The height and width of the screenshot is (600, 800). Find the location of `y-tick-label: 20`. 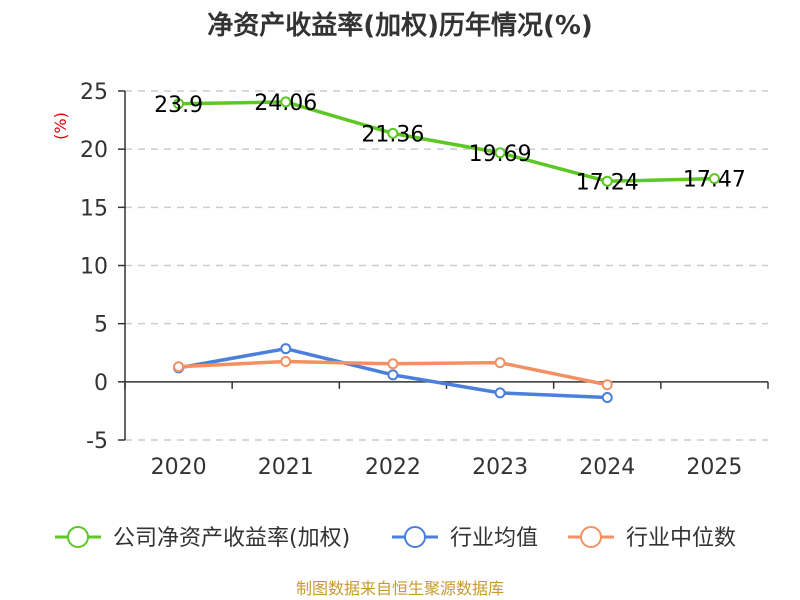

y-tick-label: 20 is located at coordinates (94, 150).